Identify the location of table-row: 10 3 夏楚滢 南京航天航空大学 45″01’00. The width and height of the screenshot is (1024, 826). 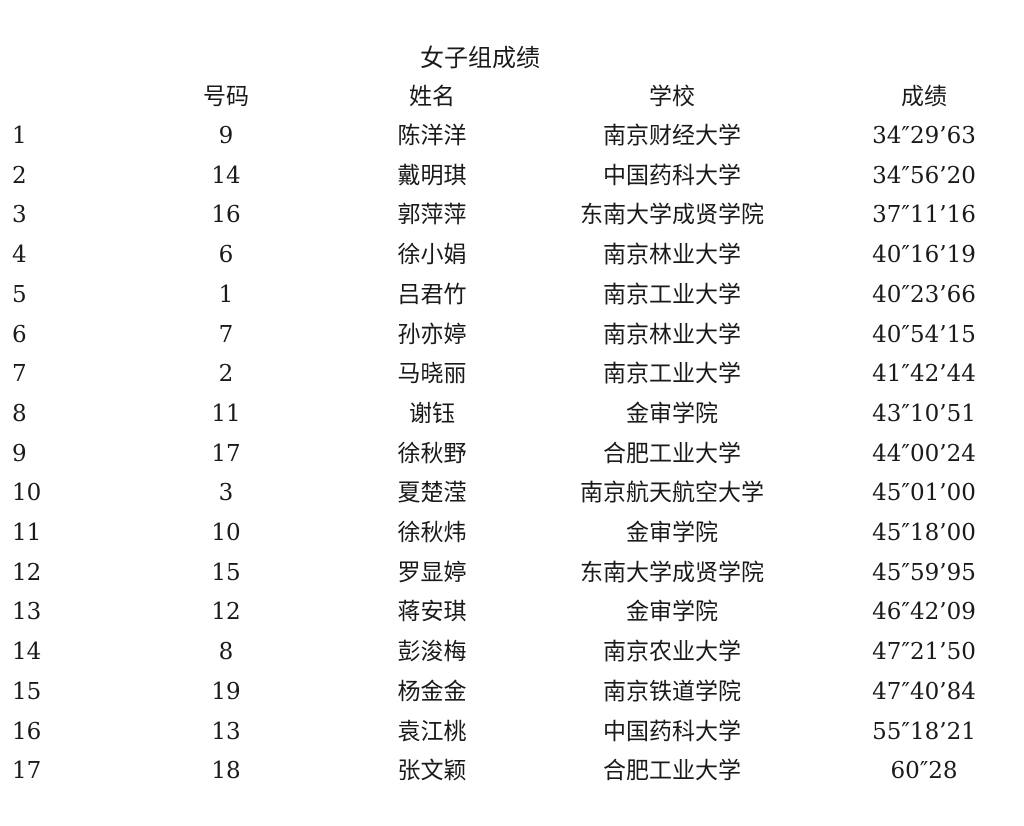
(512, 493).